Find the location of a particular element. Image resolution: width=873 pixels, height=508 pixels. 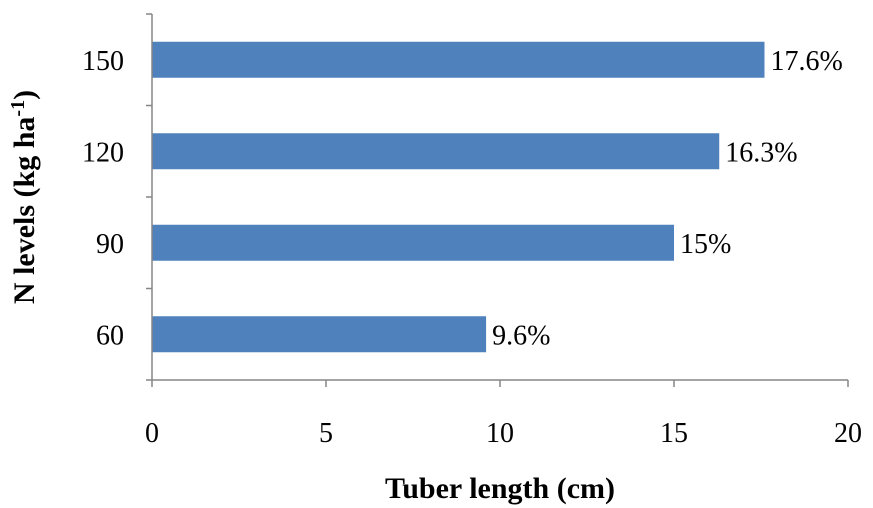

y-tick-label-90: 90 is located at coordinates (110, 244).